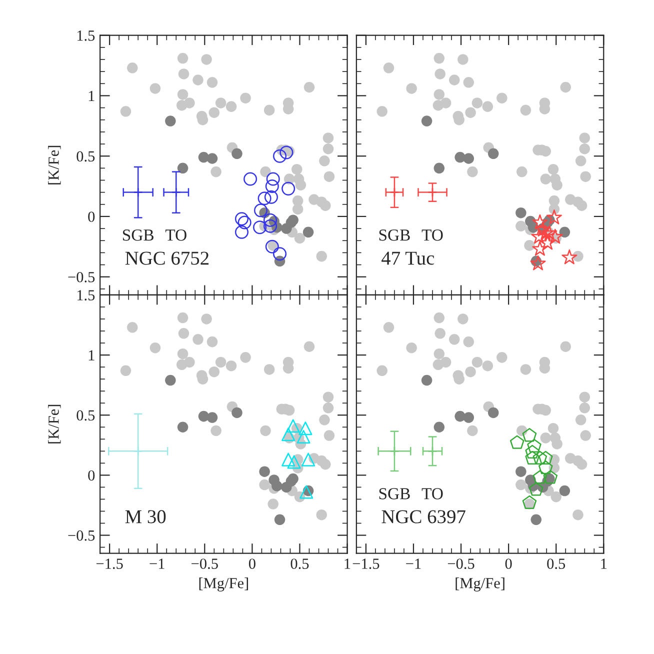 The image size is (654, 654). Describe the element at coordinates (167, 258) in the screenshot. I see `text: NGC 6752` at that location.